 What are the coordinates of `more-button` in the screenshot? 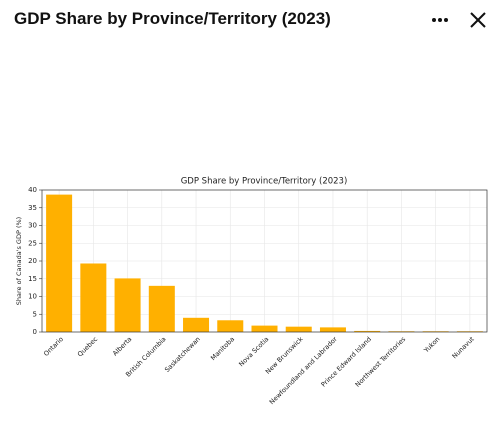 It's located at (440, 20).